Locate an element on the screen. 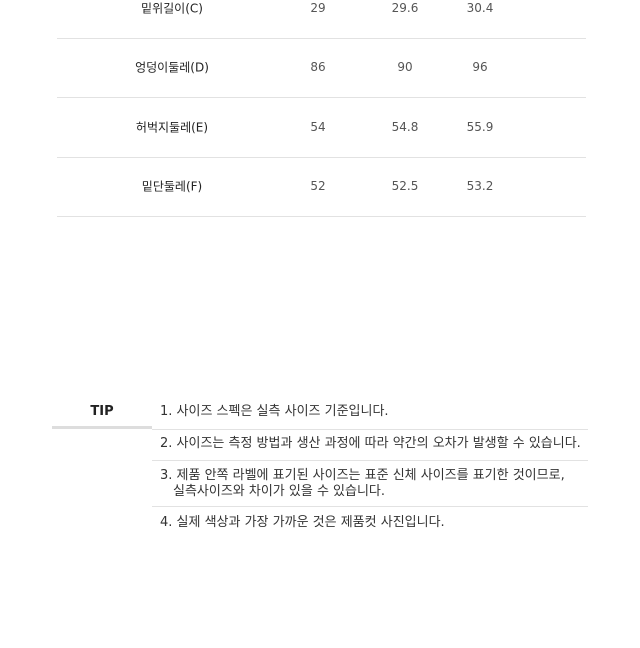  cell-value: 53.2 is located at coordinates (480, 186).